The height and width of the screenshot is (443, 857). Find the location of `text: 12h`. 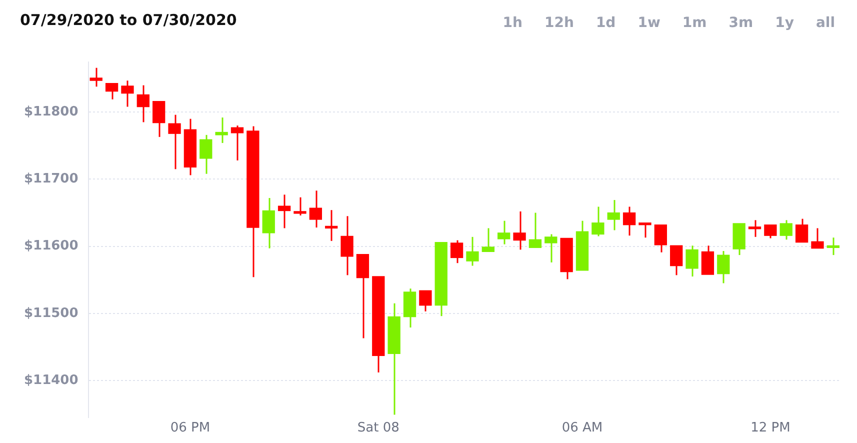

text: 12h is located at coordinates (559, 23).